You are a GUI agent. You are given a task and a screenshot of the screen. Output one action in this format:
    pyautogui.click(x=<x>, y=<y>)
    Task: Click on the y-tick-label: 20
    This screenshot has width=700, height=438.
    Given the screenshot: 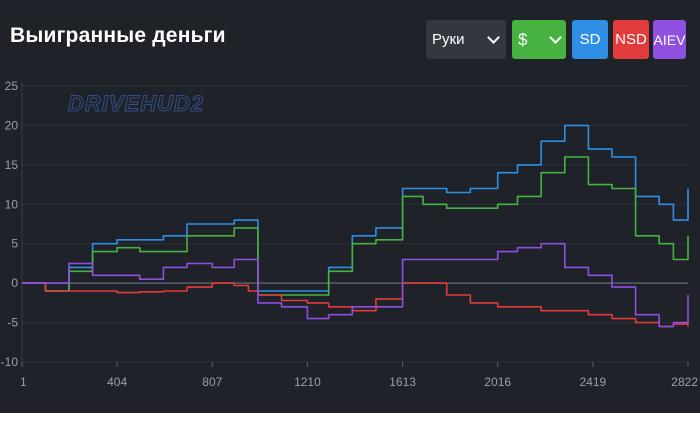 What is the action you would take?
    pyautogui.click(x=12, y=125)
    